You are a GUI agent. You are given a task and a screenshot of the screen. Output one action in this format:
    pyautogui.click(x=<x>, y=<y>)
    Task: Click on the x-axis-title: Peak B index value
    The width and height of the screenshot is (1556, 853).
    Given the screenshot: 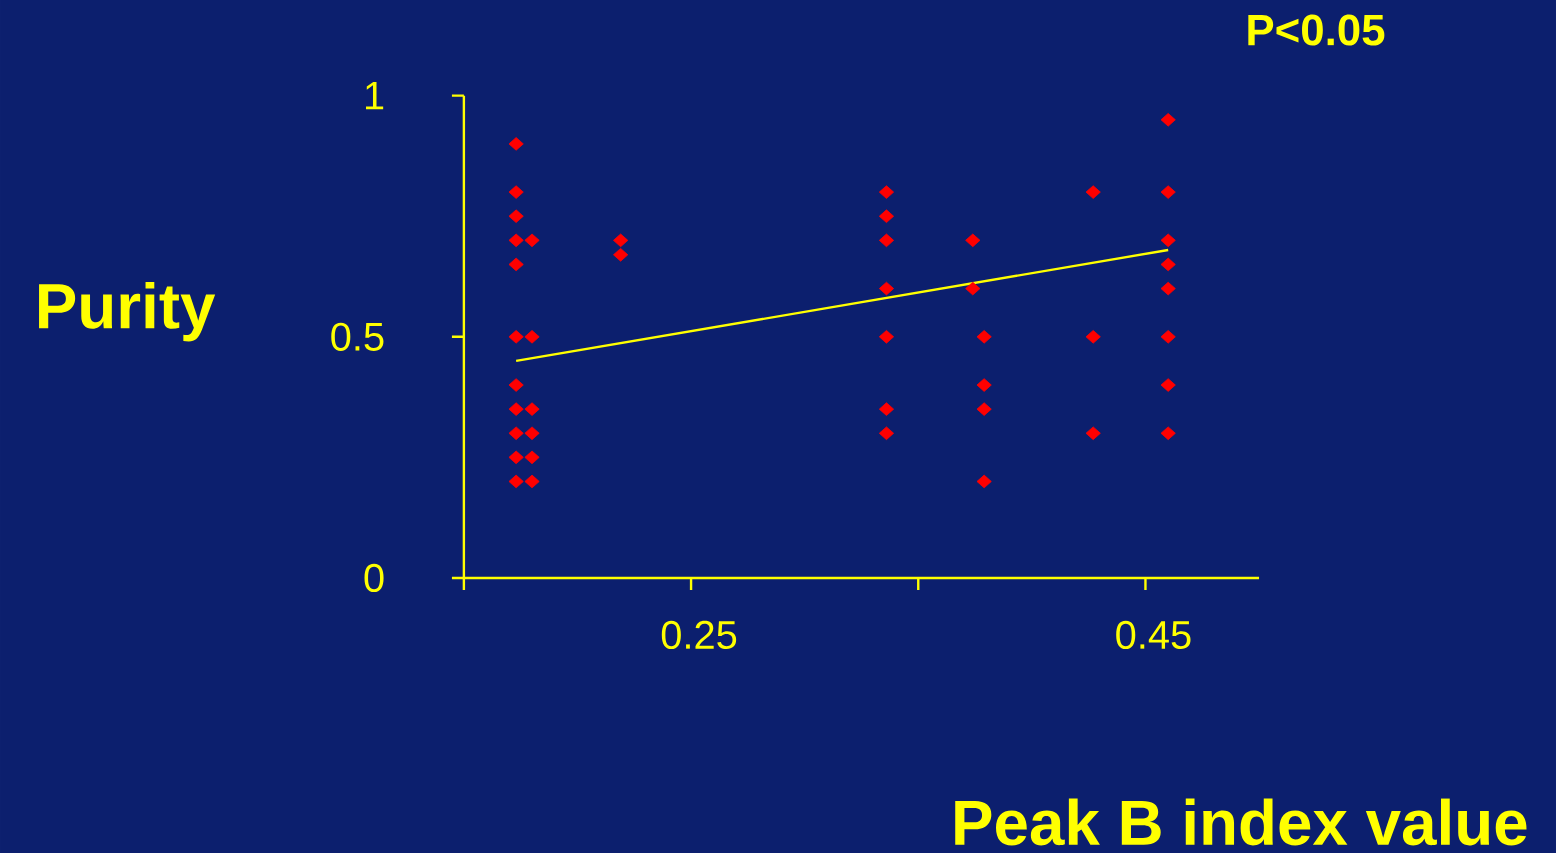 What is the action you would take?
    pyautogui.click(x=1241, y=822)
    